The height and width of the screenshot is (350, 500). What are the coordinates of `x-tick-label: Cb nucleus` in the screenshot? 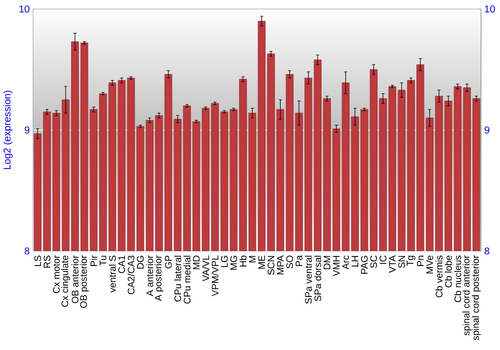 It's located at (458, 279).